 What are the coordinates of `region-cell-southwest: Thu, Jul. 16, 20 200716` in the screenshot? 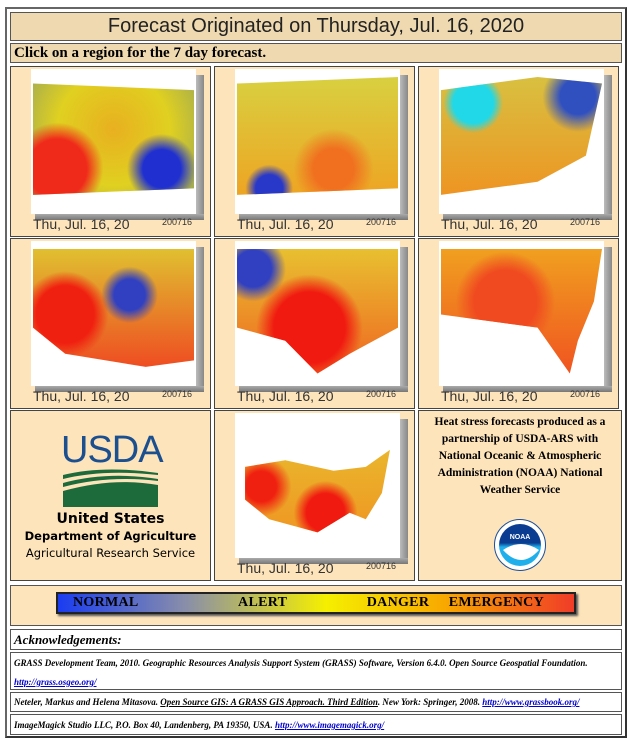 It's located at (110, 323).